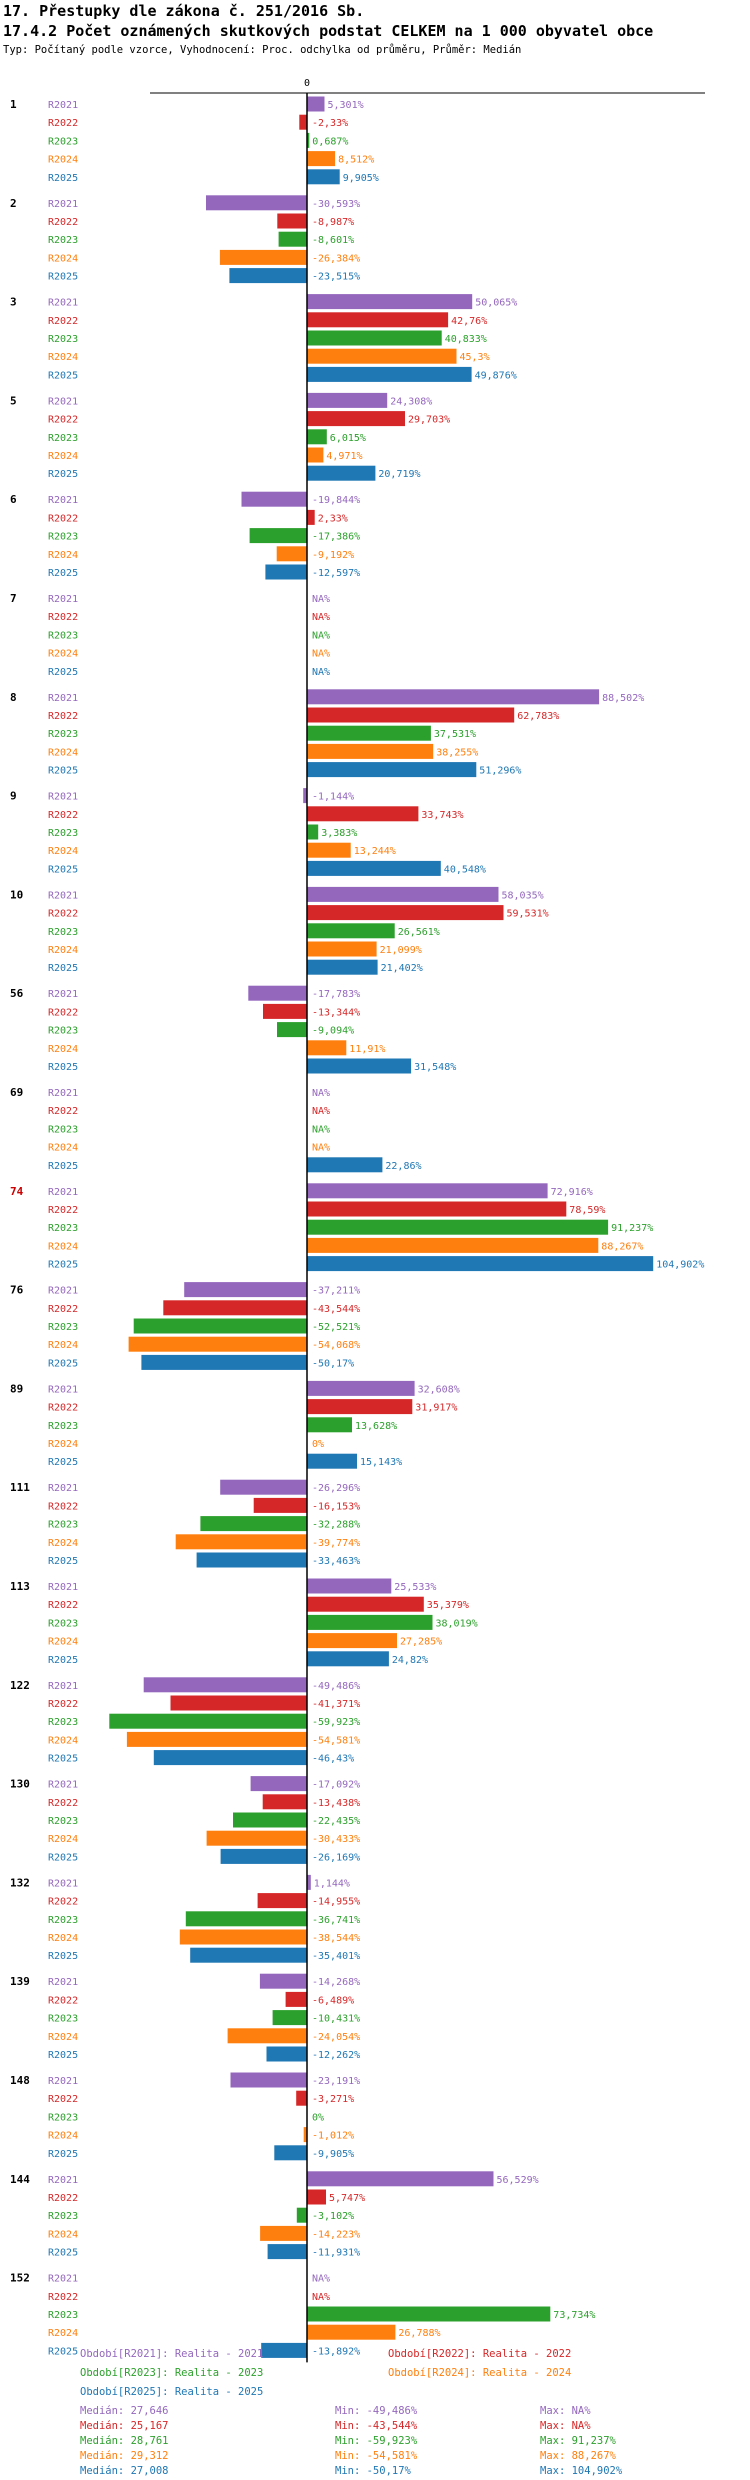 The height and width of the screenshot is (2480, 750). Describe the element at coordinates (336, 1506) in the screenshot. I see `data-label: -16,153%` at that location.